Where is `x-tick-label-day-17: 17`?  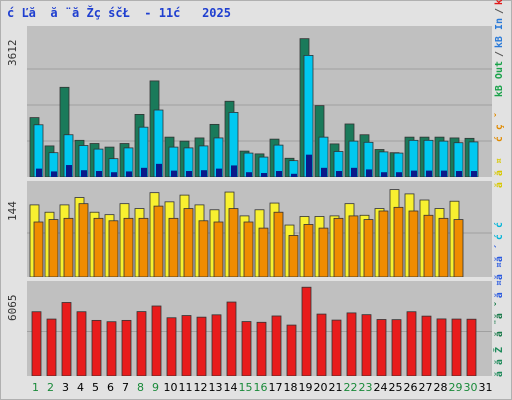
x-tick-label-day-17: 17 is located at coordinates (275, 387).